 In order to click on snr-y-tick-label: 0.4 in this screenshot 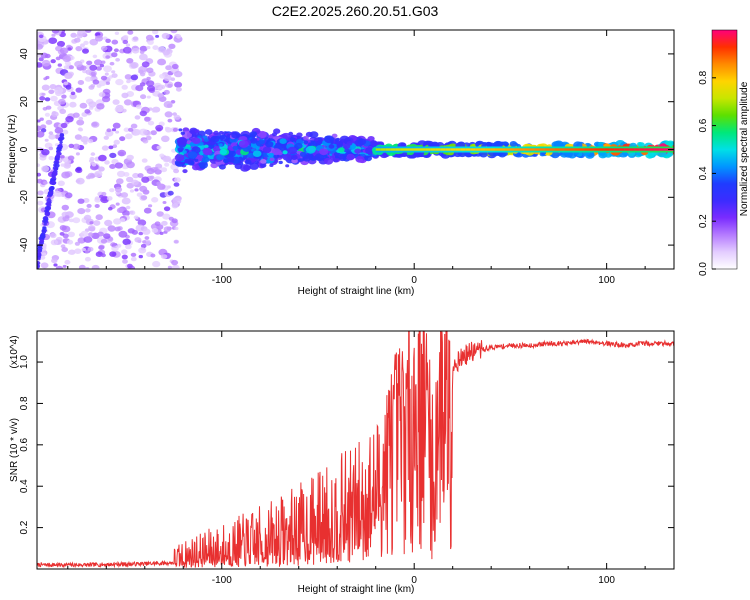, I will do `click(24, 486)`.